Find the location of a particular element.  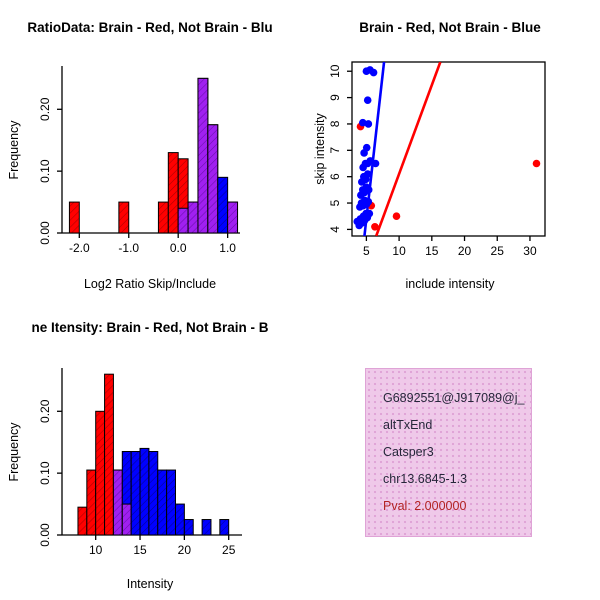

svg-text: 6 is located at coordinates (335, 176).